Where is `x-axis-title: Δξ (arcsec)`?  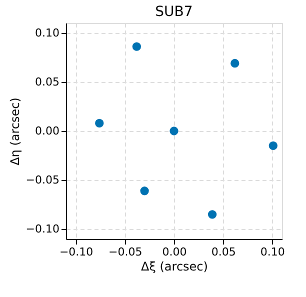
x-axis-title: Δξ (arcsec) is located at coordinates (174, 267).